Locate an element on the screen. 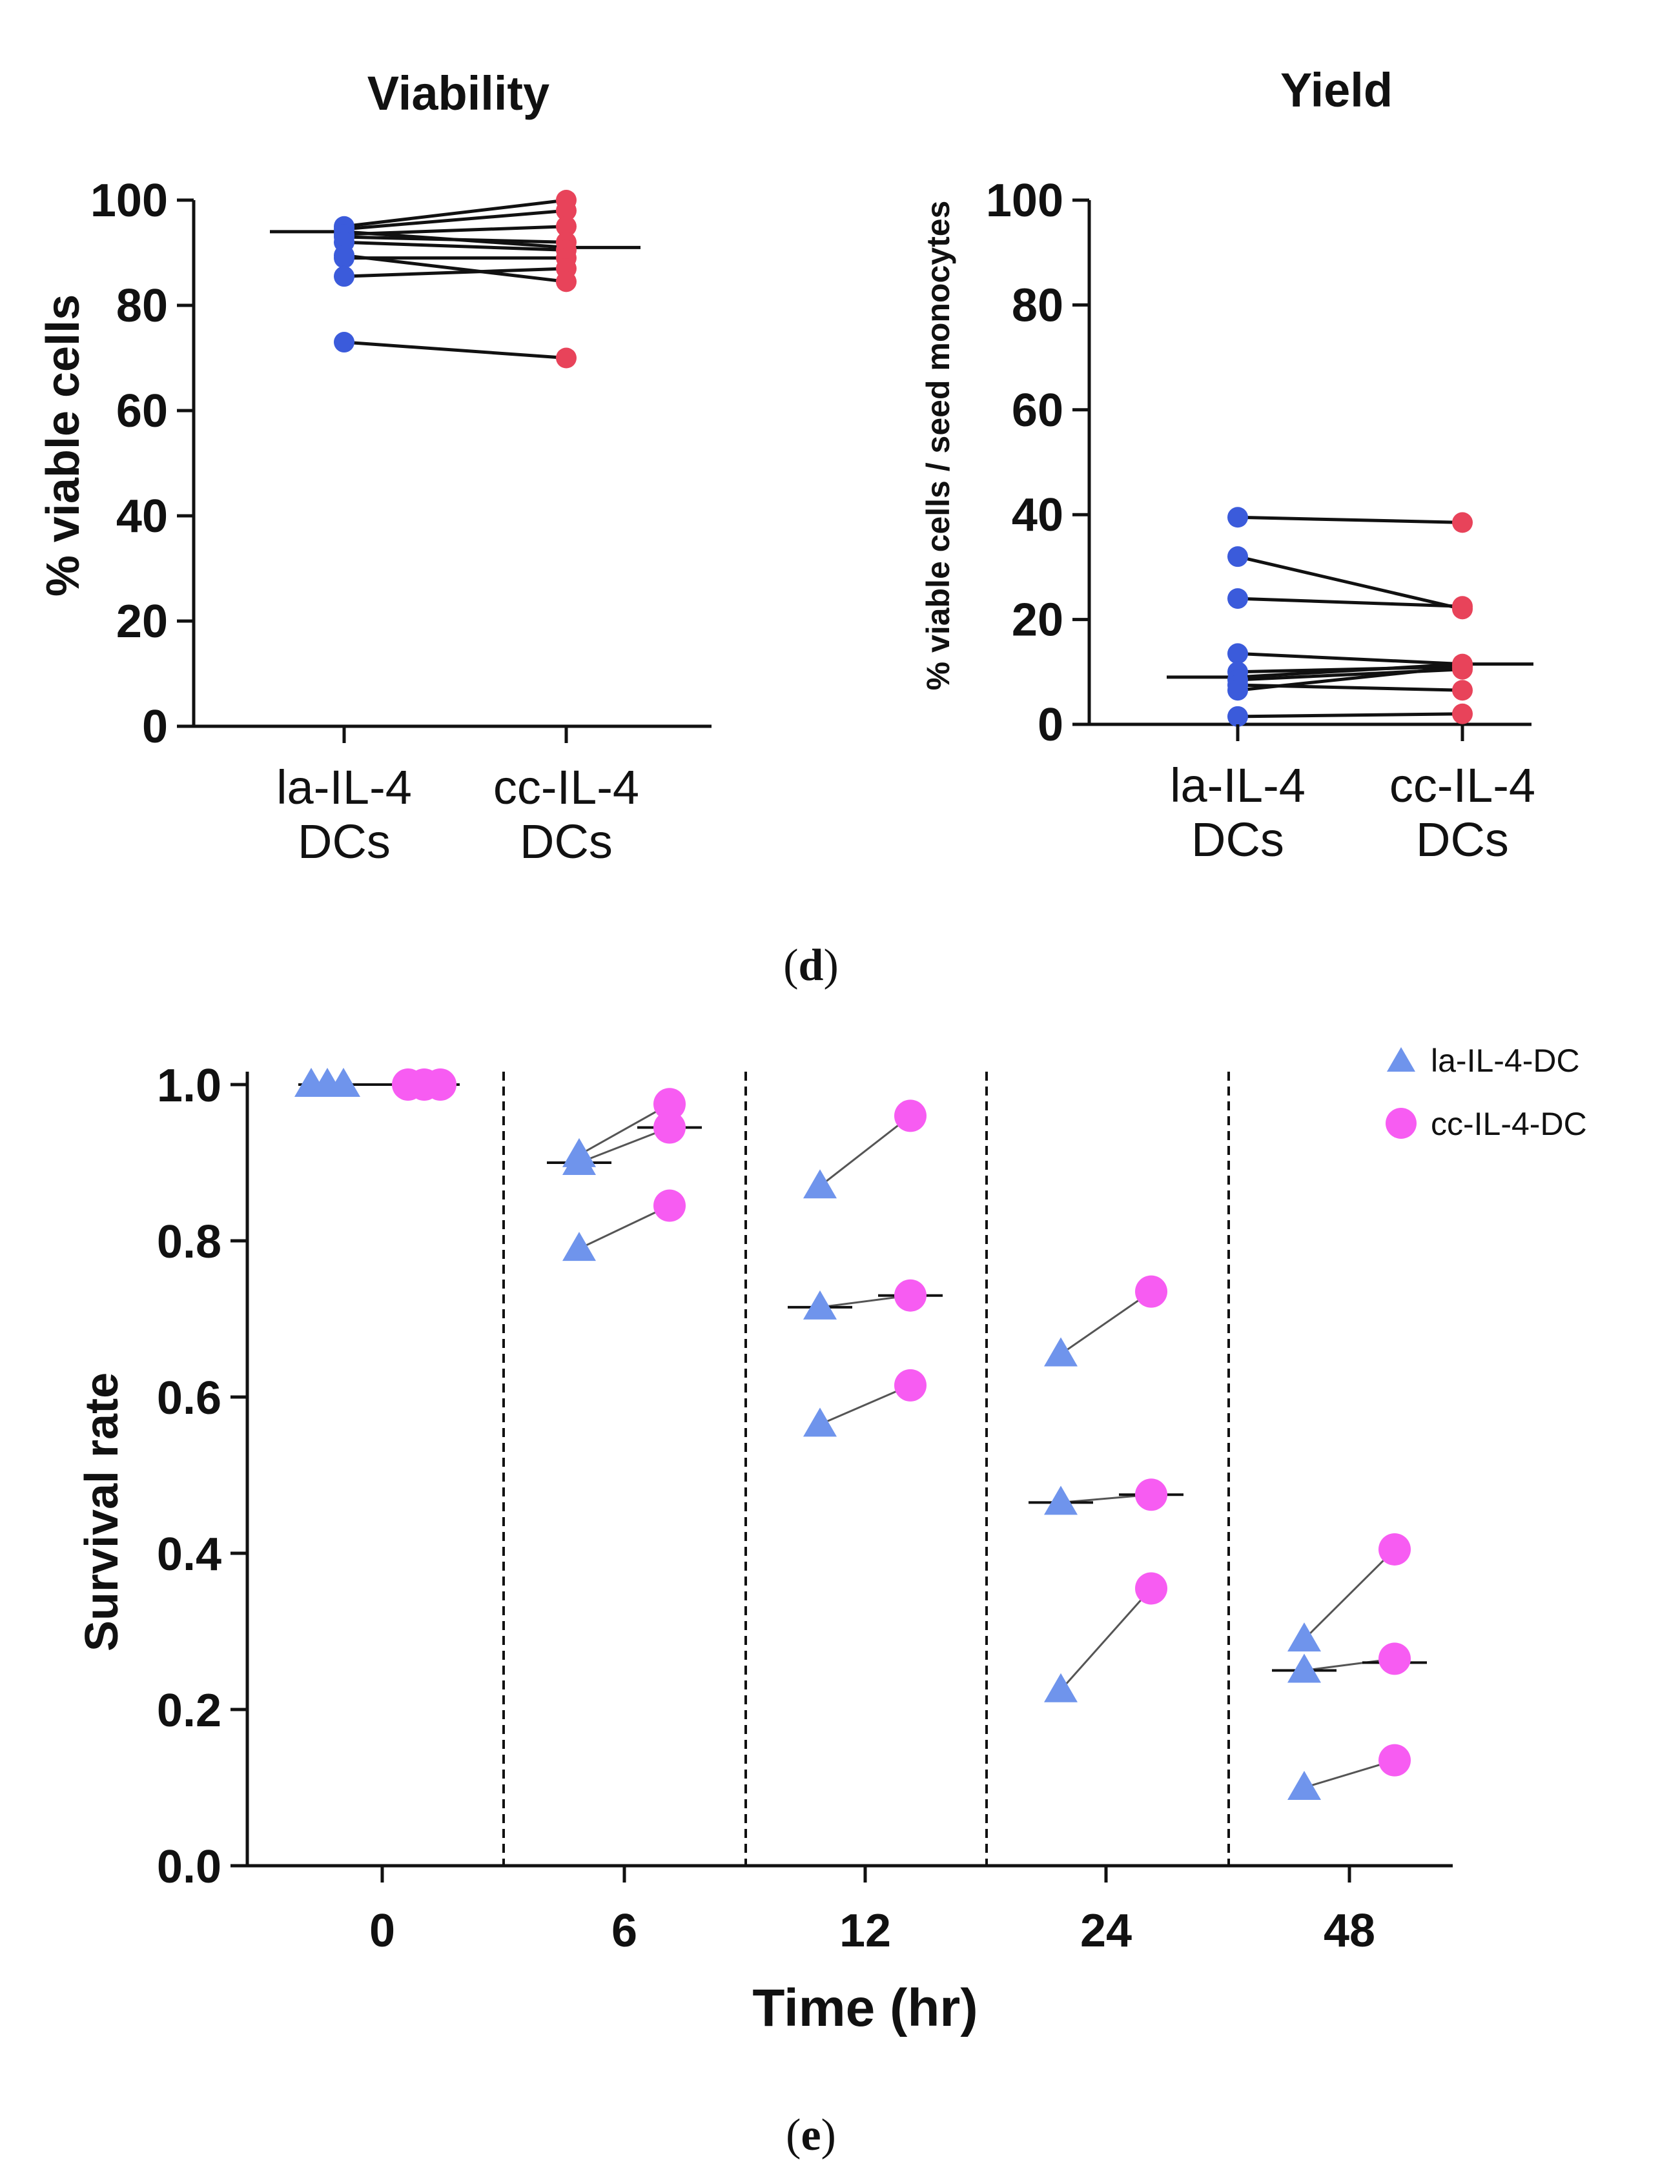 The height and width of the screenshot is (2184, 1680). survival-y-tick-label: 0.4 is located at coordinates (189, 1554).